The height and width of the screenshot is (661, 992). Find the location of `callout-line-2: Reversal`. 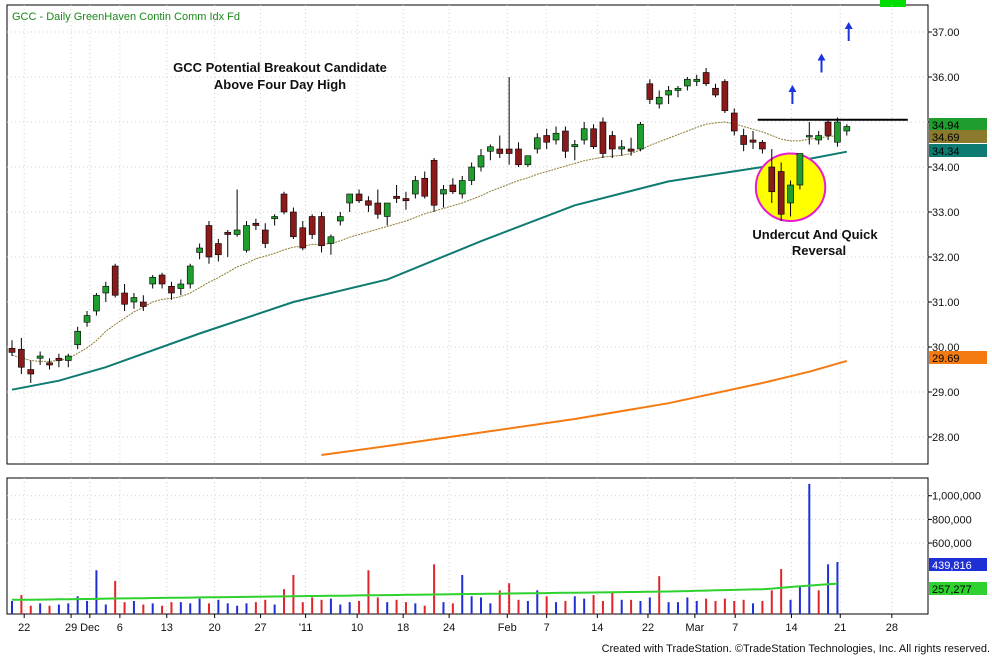

callout-line-2: Reversal is located at coordinates (819, 250).